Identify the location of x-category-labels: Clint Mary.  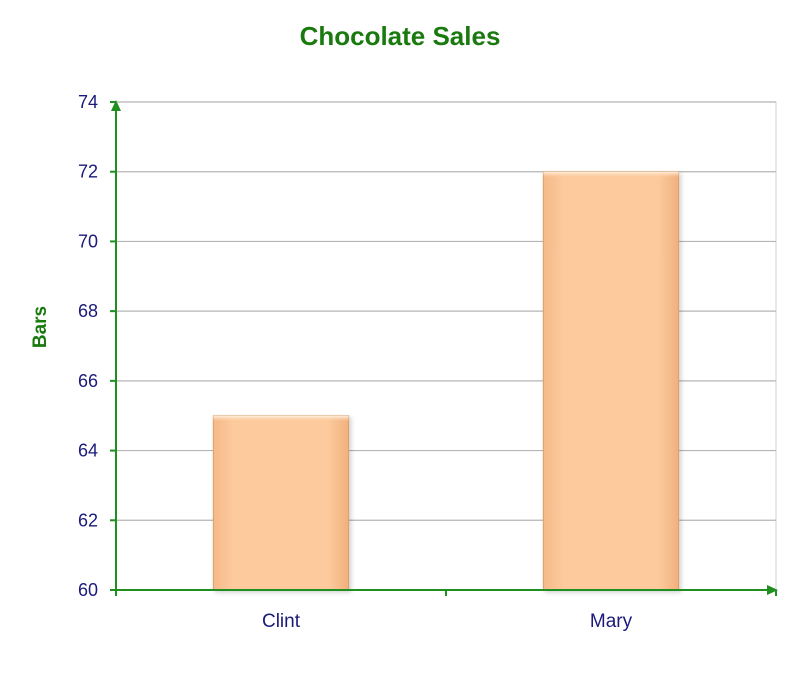
(447, 621).